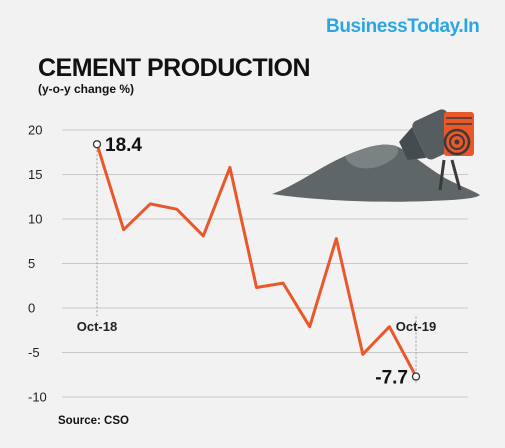  Describe the element at coordinates (35, 174) in the screenshot. I see `y-tick-label: 15` at that location.